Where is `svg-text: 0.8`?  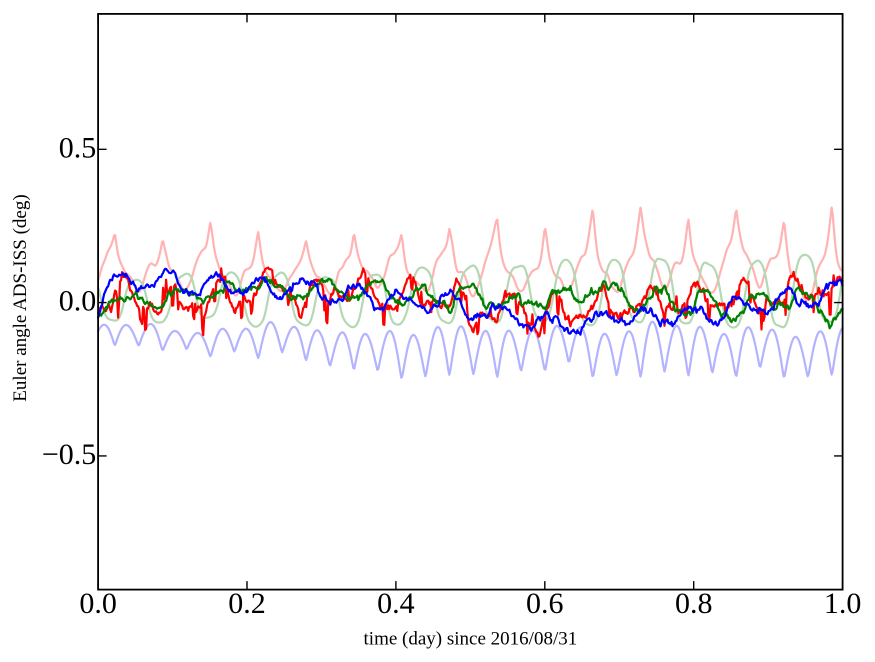 svg-text: 0.8 is located at coordinates (694, 603).